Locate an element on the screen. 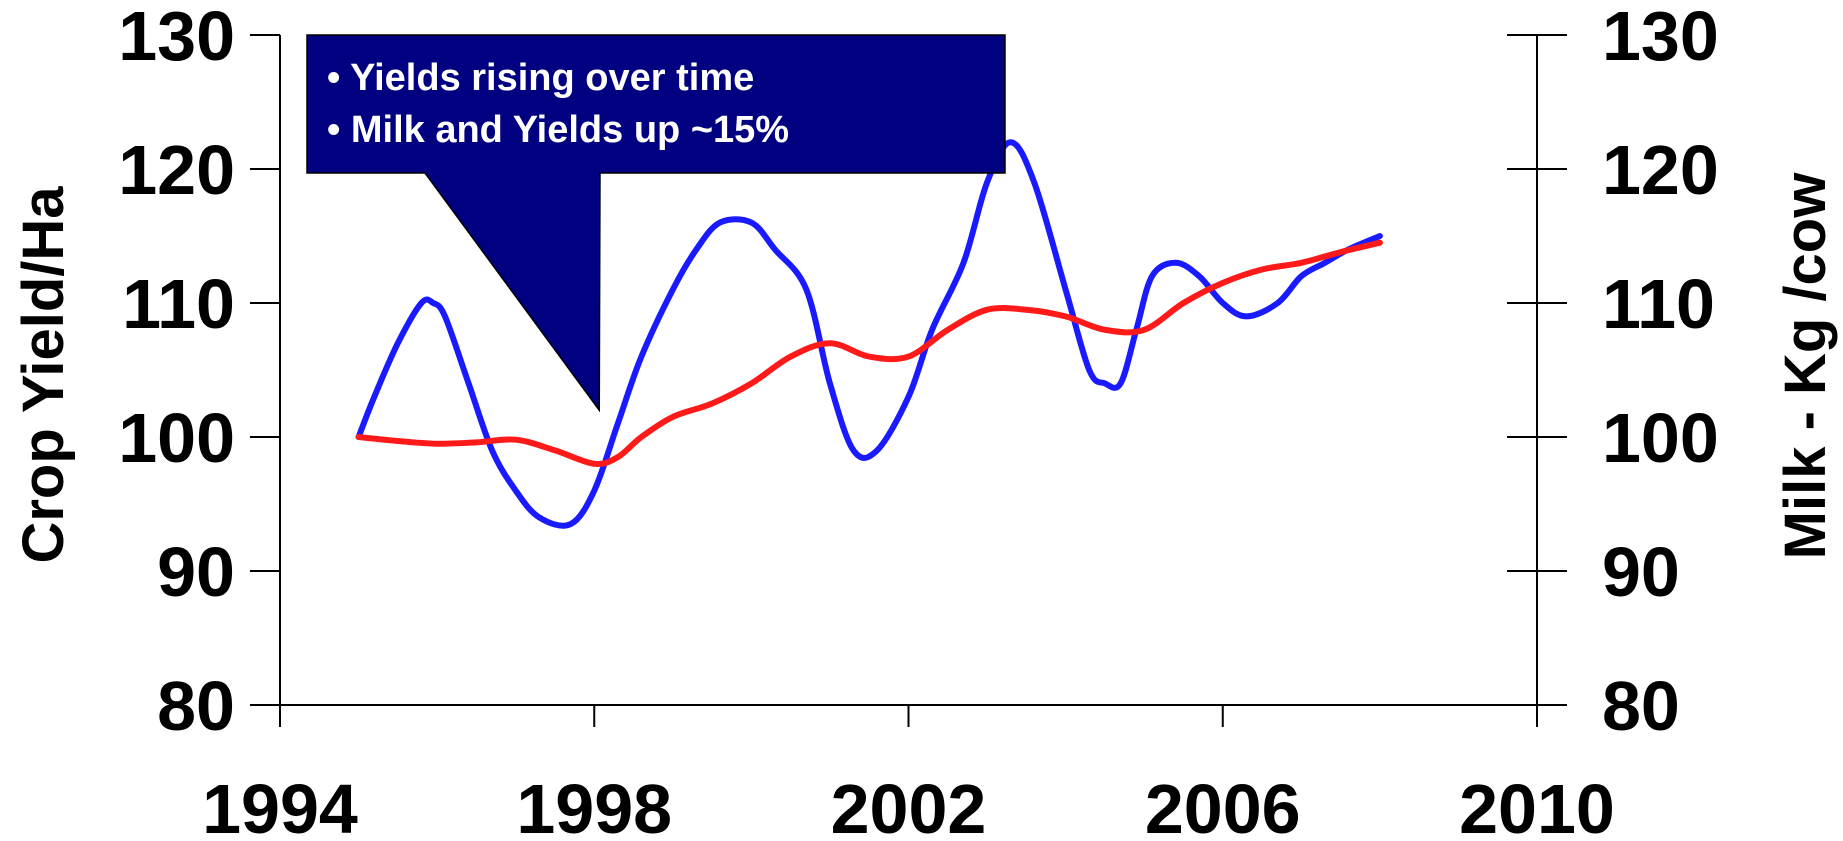  x-tick-label: 2010 is located at coordinates (1537, 805).